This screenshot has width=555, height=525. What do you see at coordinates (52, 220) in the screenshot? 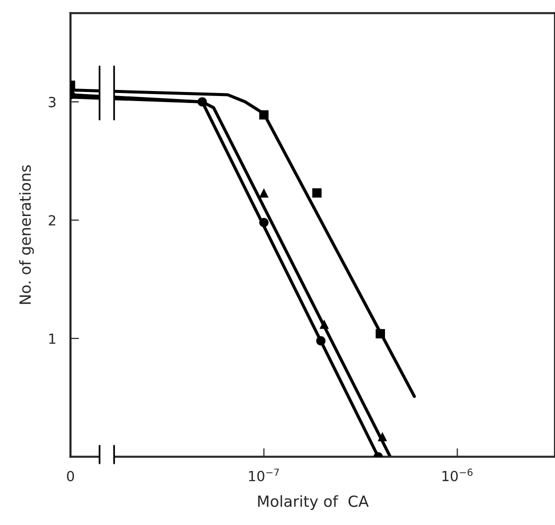
I see `y-tick-label: 2` at bounding box center [52, 220].